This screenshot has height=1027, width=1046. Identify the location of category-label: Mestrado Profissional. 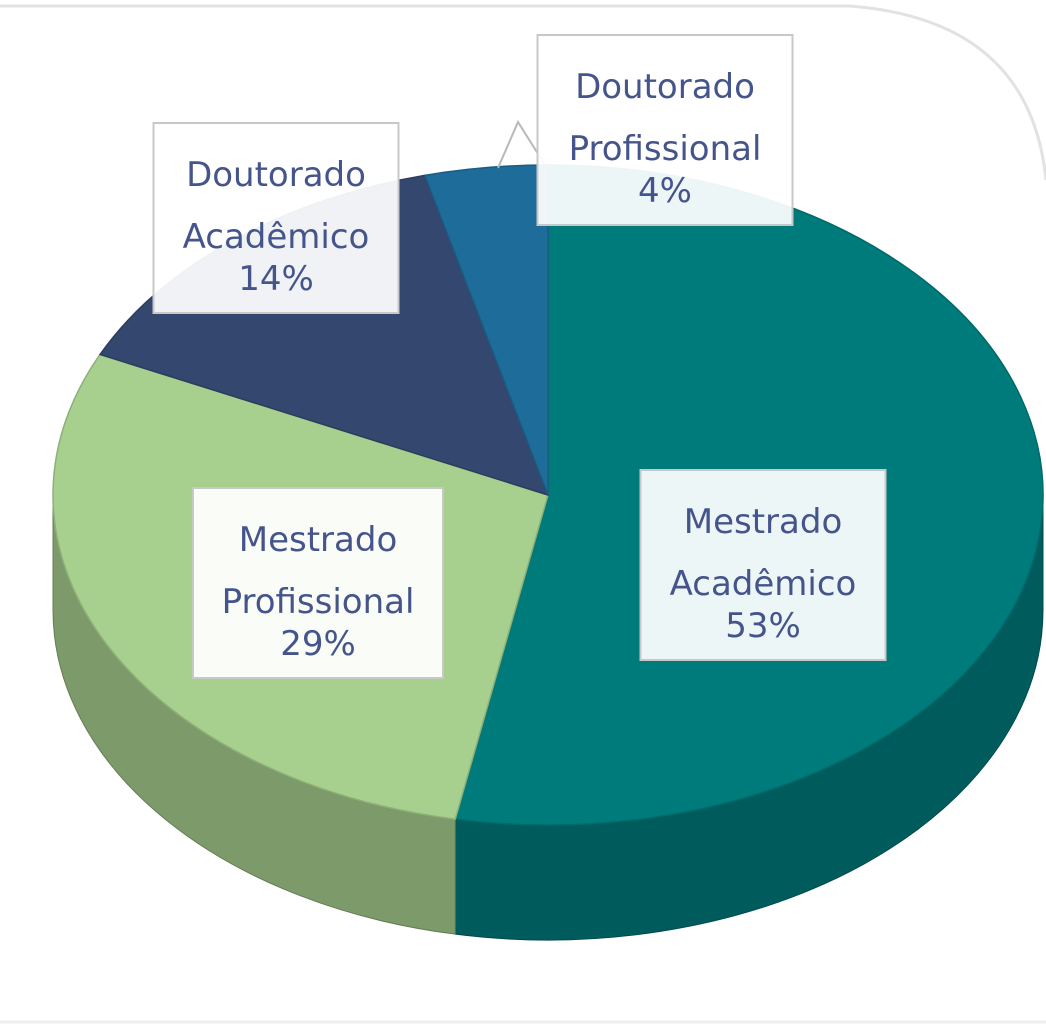
(318, 571).